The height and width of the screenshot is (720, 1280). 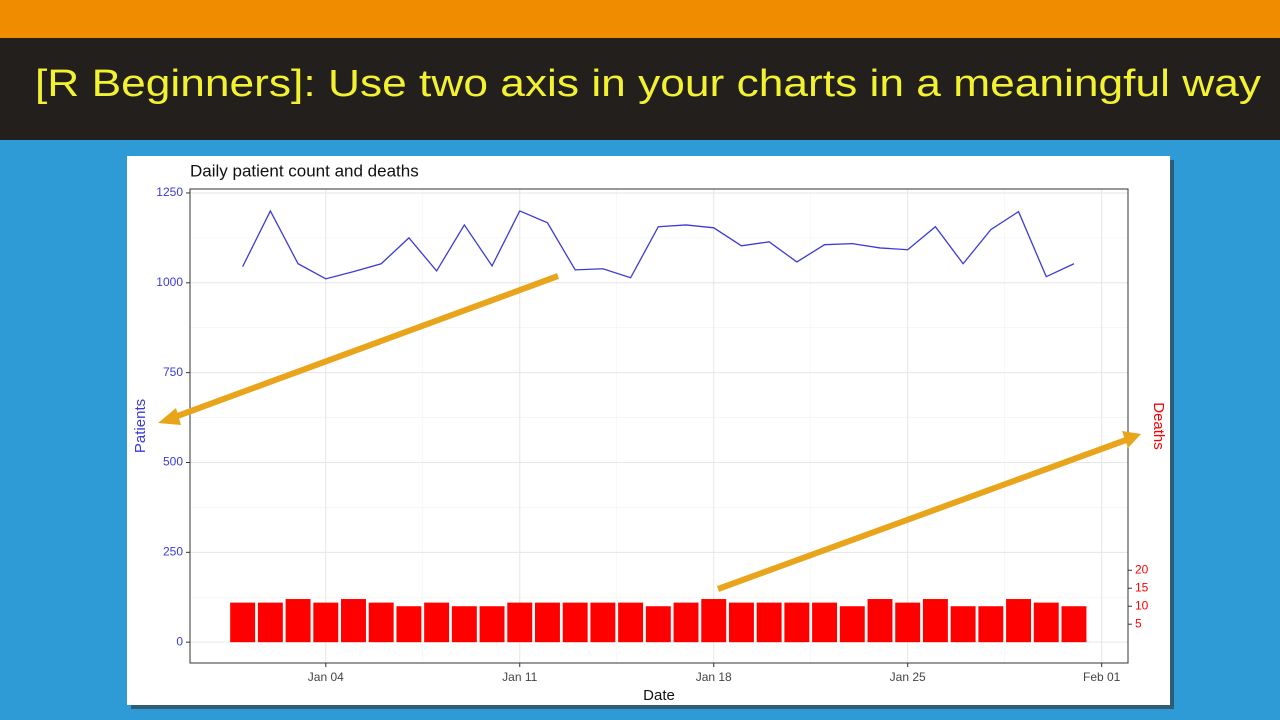 I want to click on x-tick-label: Jan 11, so click(x=519, y=677).